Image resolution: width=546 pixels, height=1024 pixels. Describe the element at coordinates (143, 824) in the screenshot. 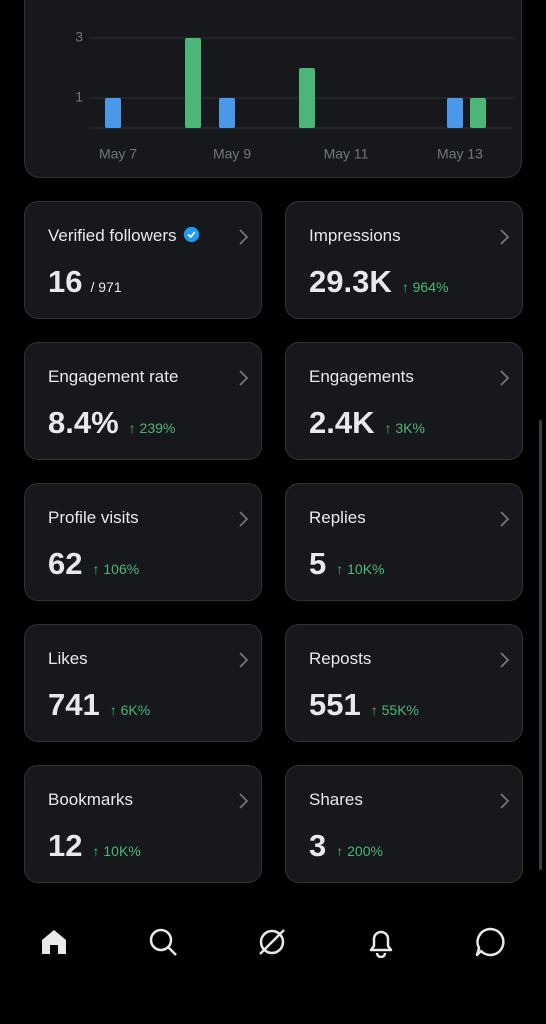

I see `metric-card: Bookmarks 12 ↑ 10K%` at that location.